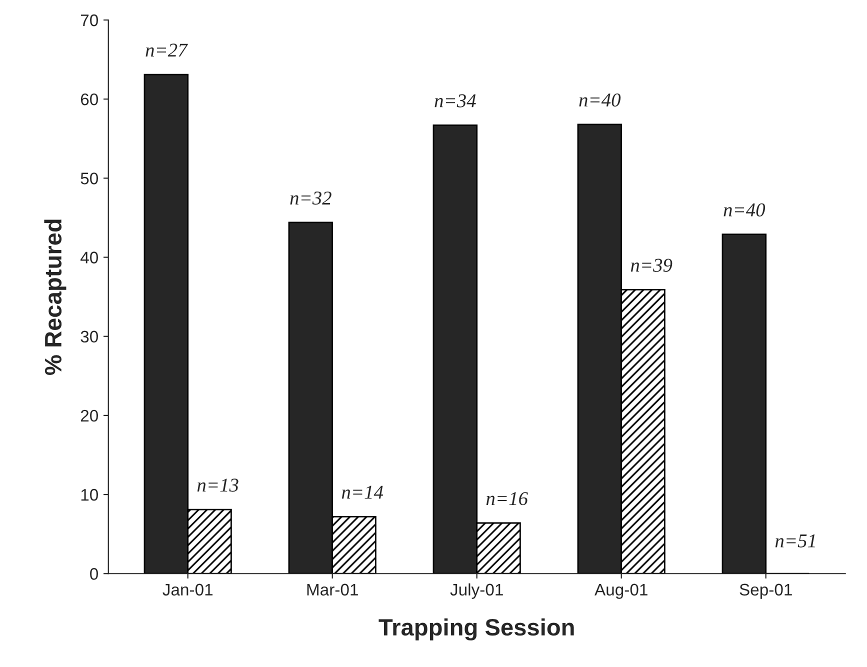 The image size is (867, 667). Describe the element at coordinates (766, 591) in the screenshot. I see `x-tick-label: Sep-01` at that location.